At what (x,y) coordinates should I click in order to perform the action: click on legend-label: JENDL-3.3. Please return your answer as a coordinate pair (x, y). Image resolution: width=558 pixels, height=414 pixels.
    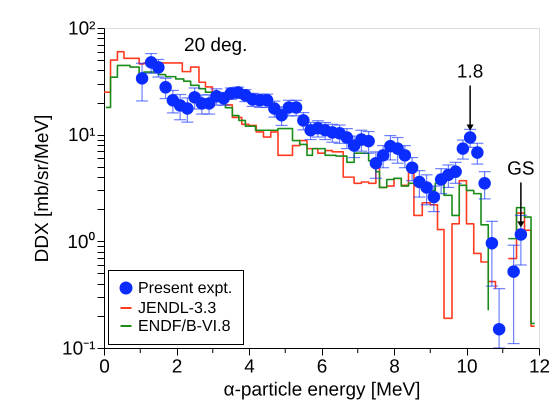
    Looking at the image, I should click on (177, 308).